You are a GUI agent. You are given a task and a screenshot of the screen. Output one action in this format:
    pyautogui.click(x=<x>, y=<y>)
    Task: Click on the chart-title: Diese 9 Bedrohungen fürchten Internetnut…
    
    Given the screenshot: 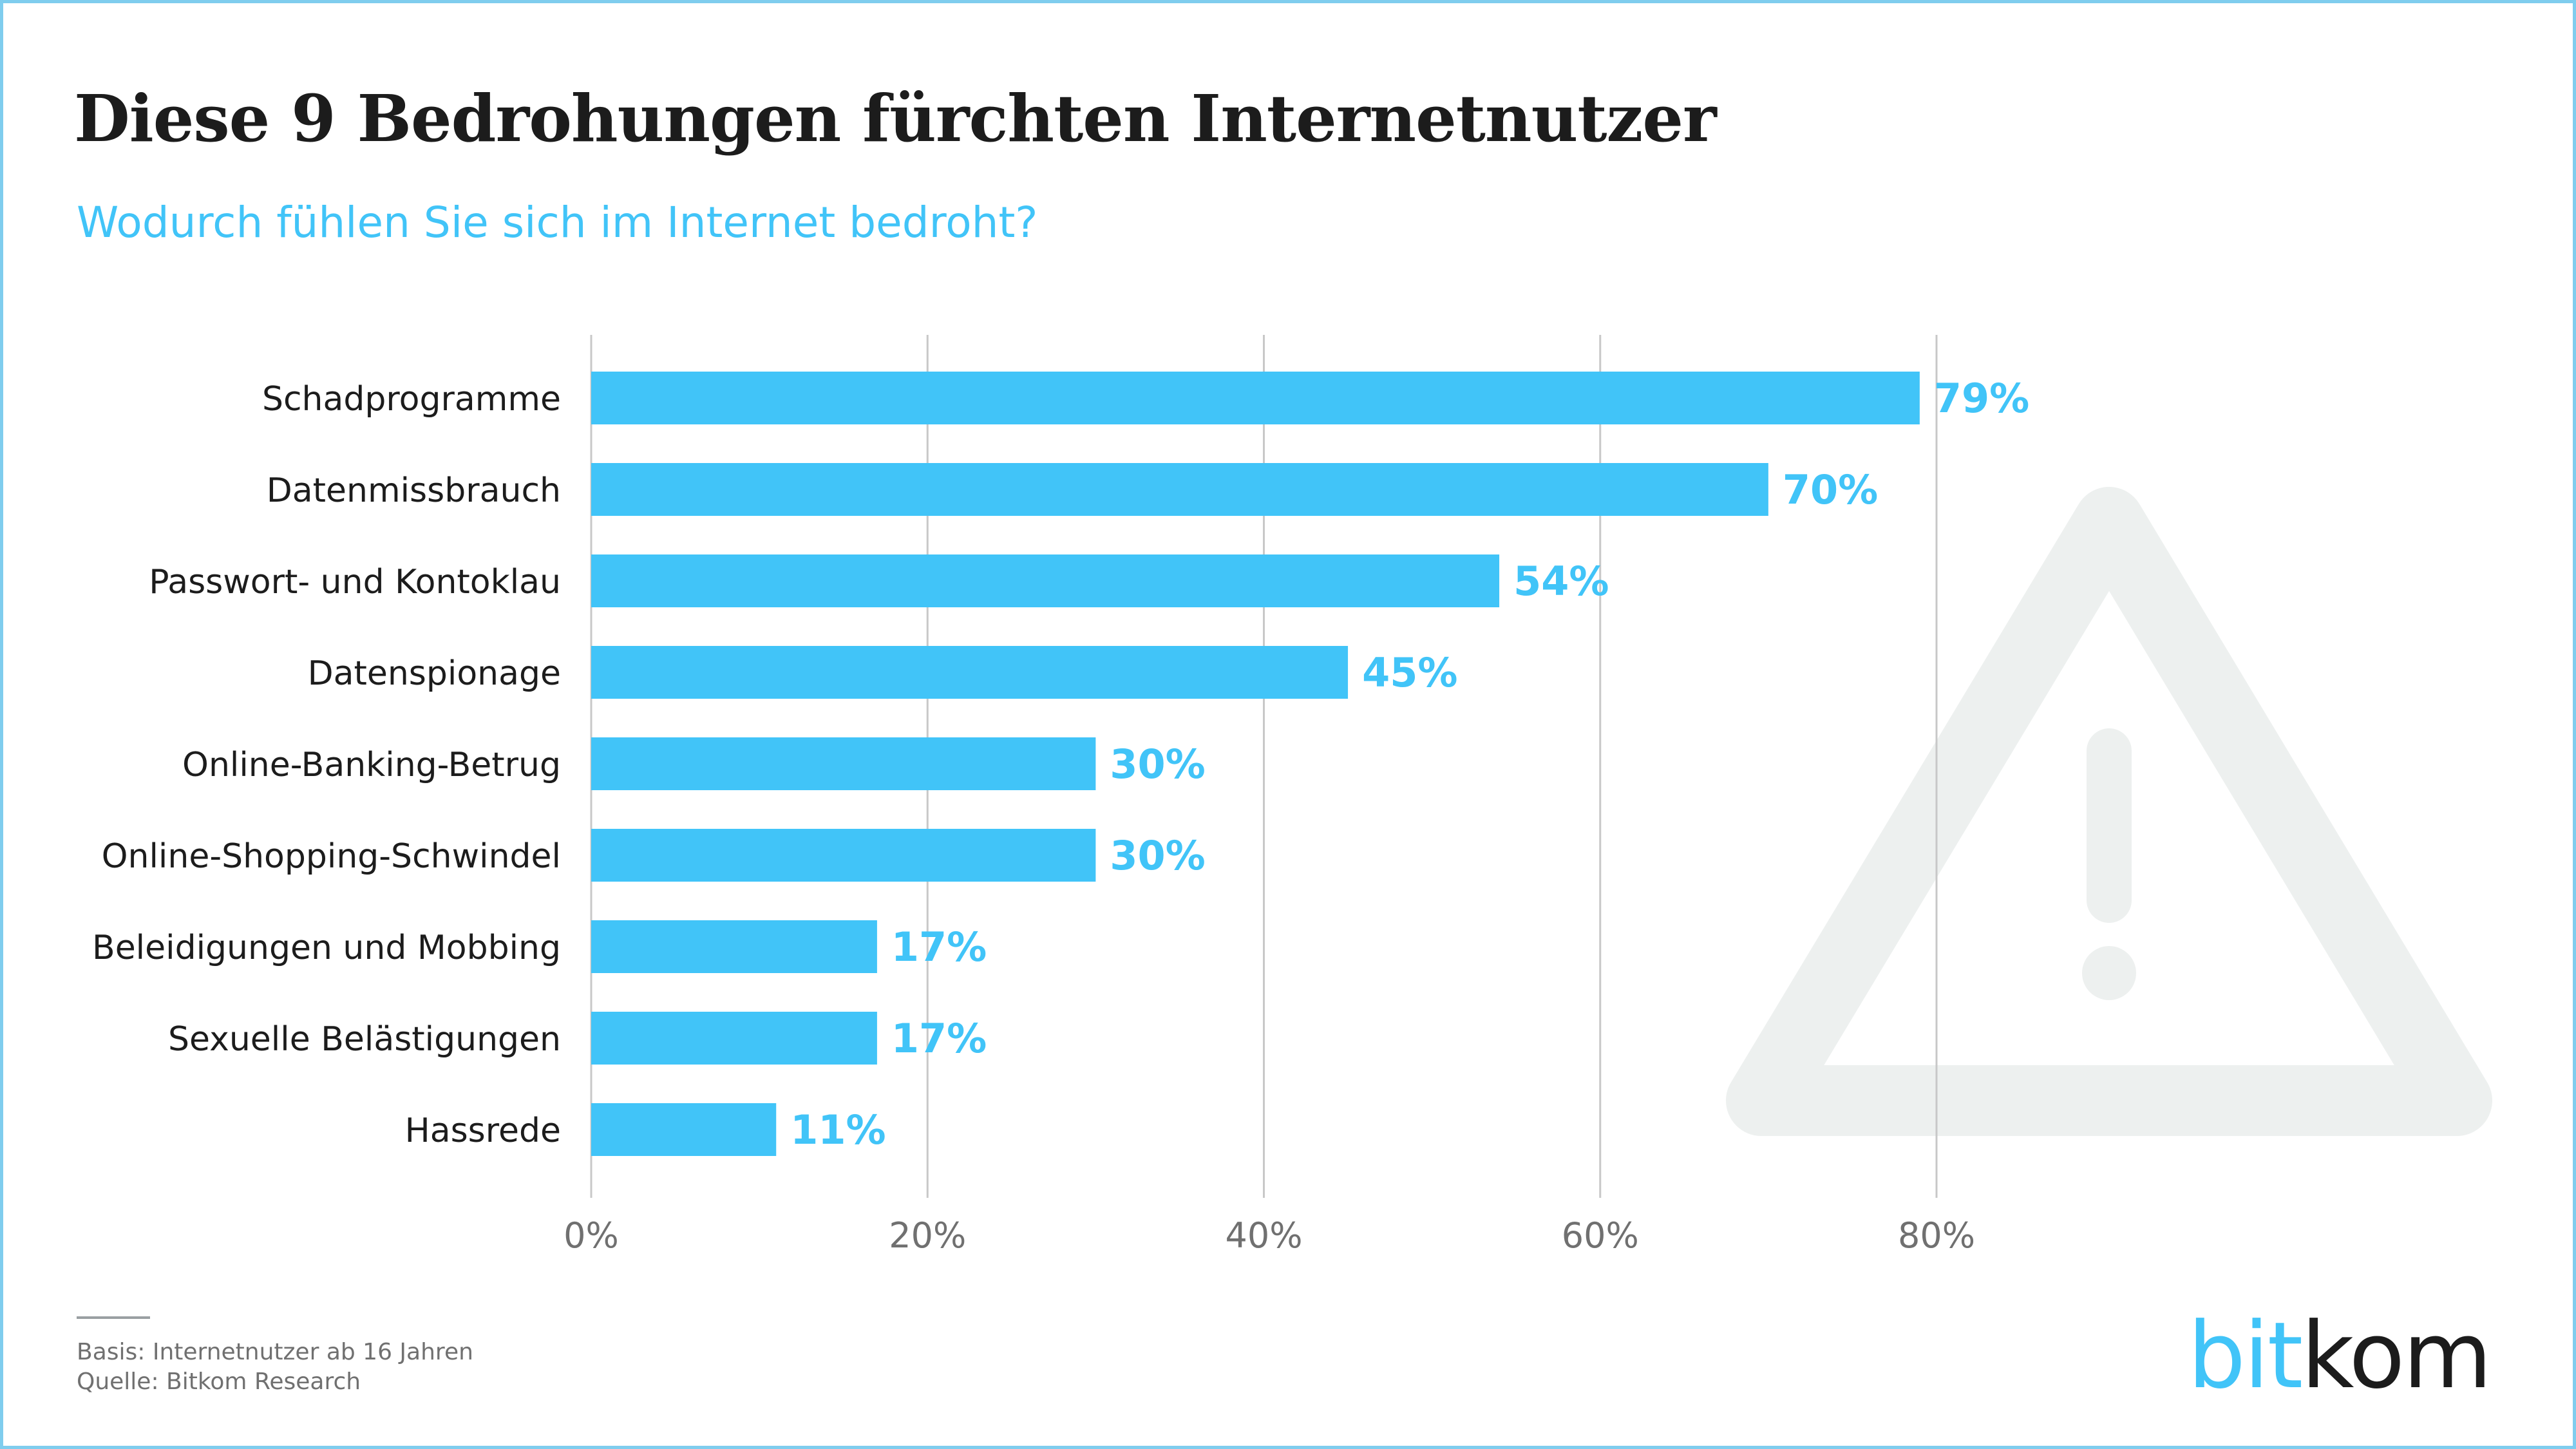 What is the action you would take?
    pyautogui.click(x=895, y=118)
    